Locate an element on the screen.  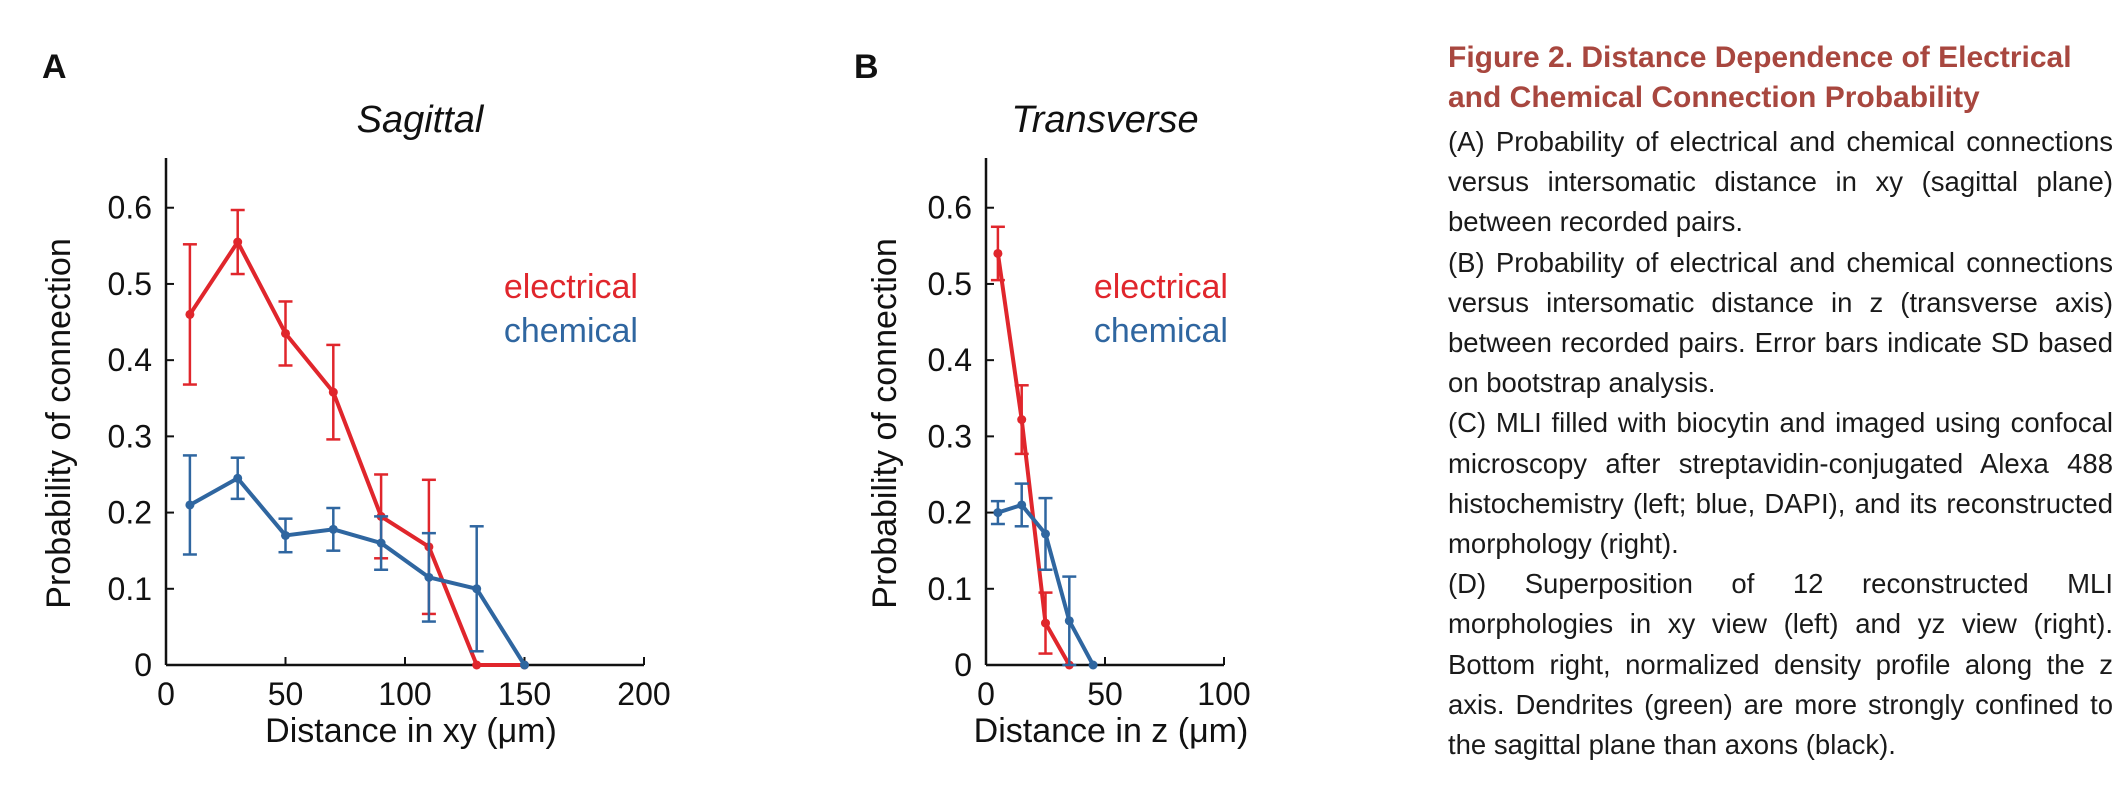
series-line-chemical is located at coordinates (357, 571).